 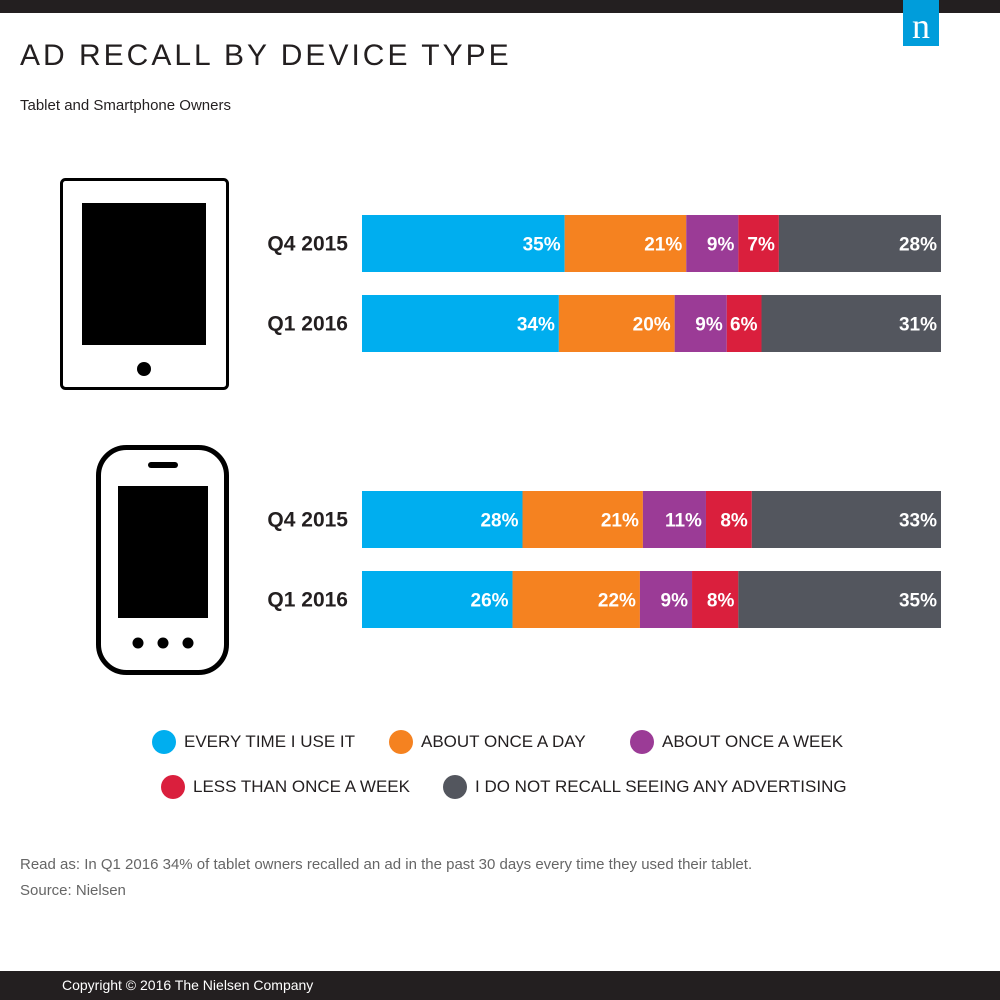 I want to click on nielsen-logo: n, so click(x=921, y=23).